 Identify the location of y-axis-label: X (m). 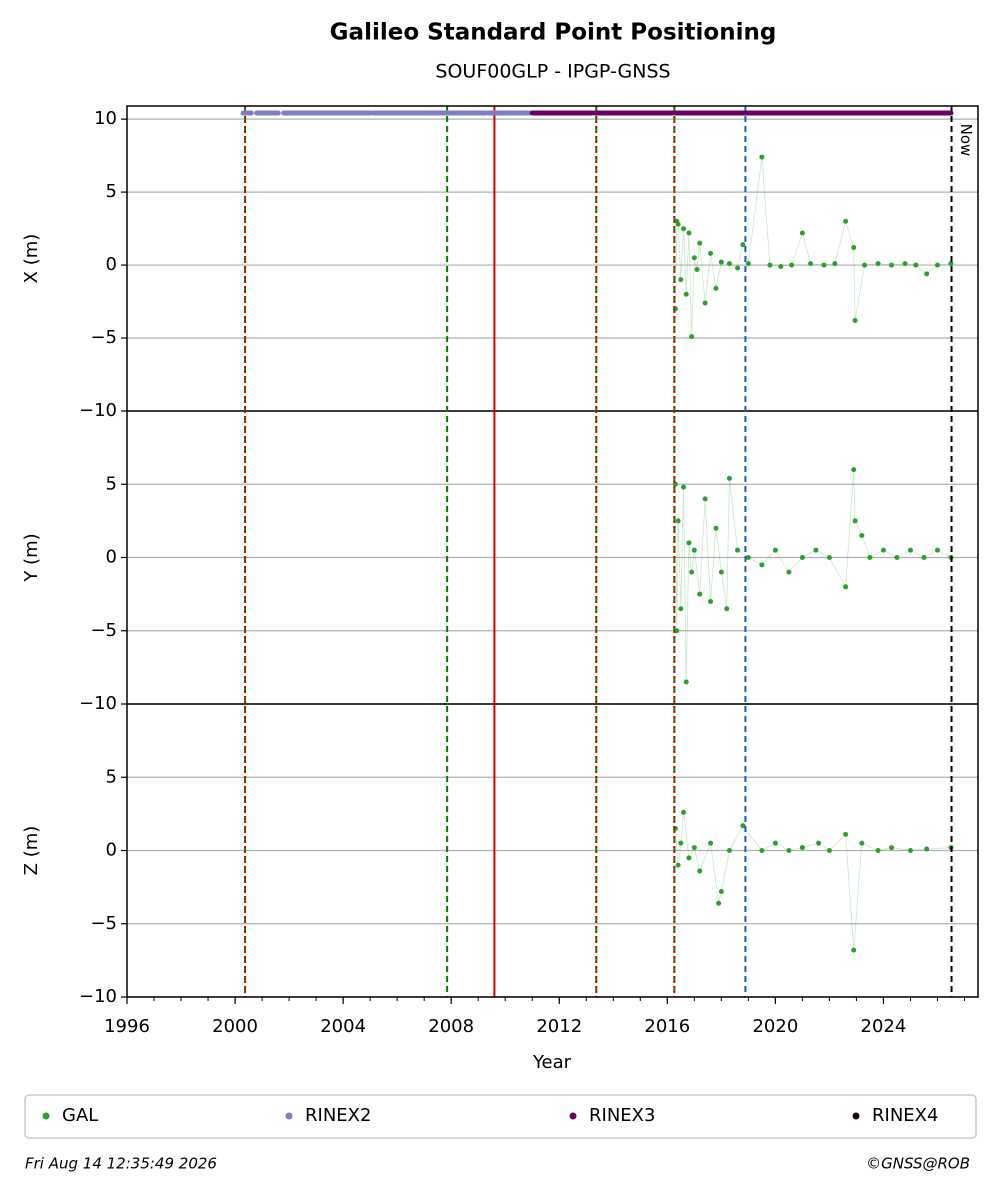
(31, 259).